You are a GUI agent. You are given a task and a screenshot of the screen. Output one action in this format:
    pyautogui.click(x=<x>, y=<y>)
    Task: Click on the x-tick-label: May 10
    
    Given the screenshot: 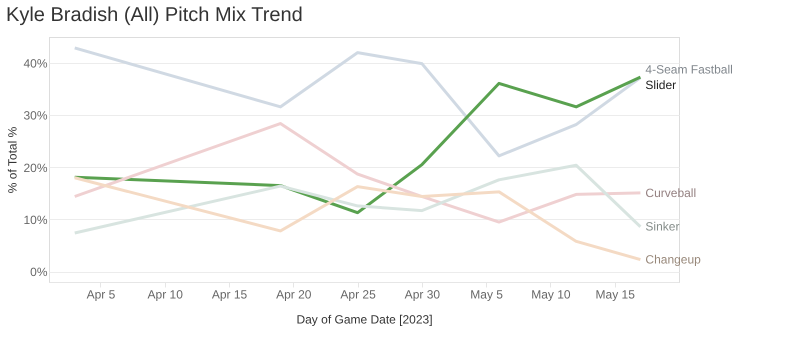 What is the action you would take?
    pyautogui.click(x=551, y=295)
    